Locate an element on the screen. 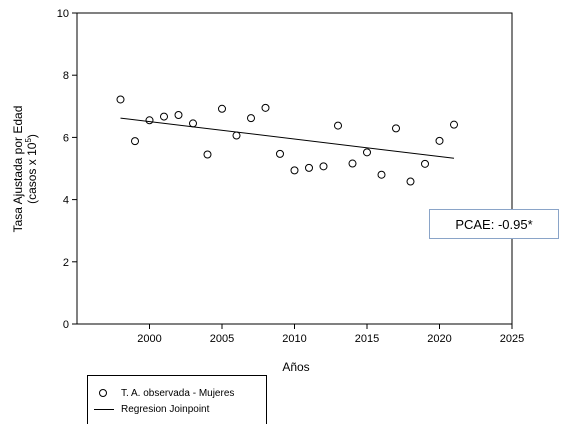 Image resolution: width=563 pixels, height=424 pixels. y-tick-label: 6 is located at coordinates (66, 138).